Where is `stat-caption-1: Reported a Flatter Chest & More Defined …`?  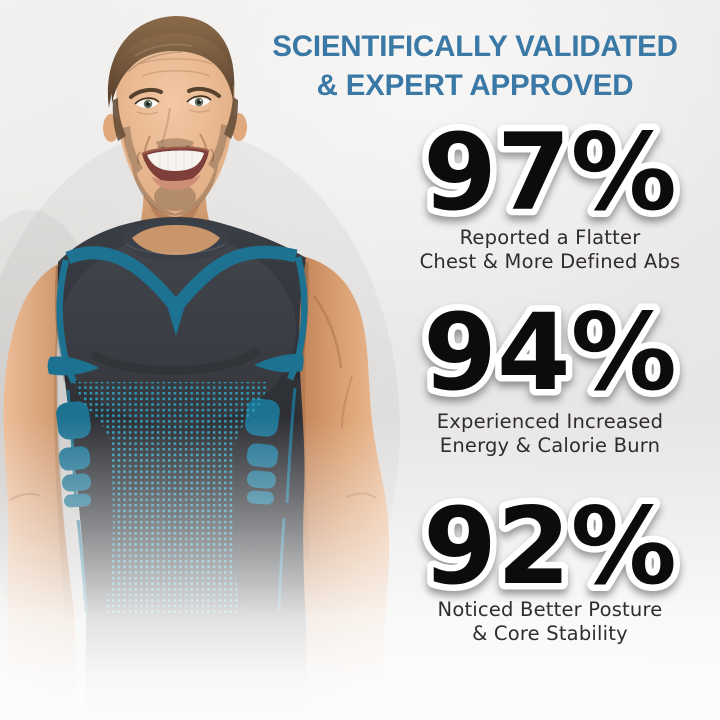
stat-caption-1: Reported a Flatter Chest & More Defined … is located at coordinates (550, 249).